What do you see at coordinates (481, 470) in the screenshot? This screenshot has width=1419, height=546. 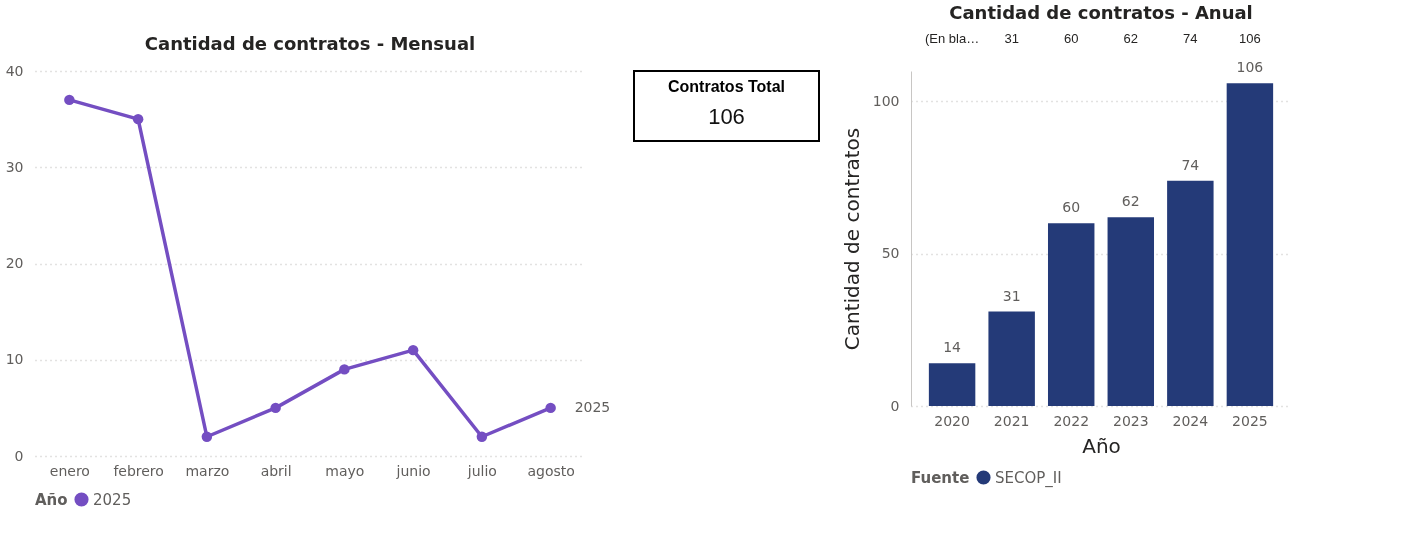 I see `x-tick-label: julio` at bounding box center [481, 470].